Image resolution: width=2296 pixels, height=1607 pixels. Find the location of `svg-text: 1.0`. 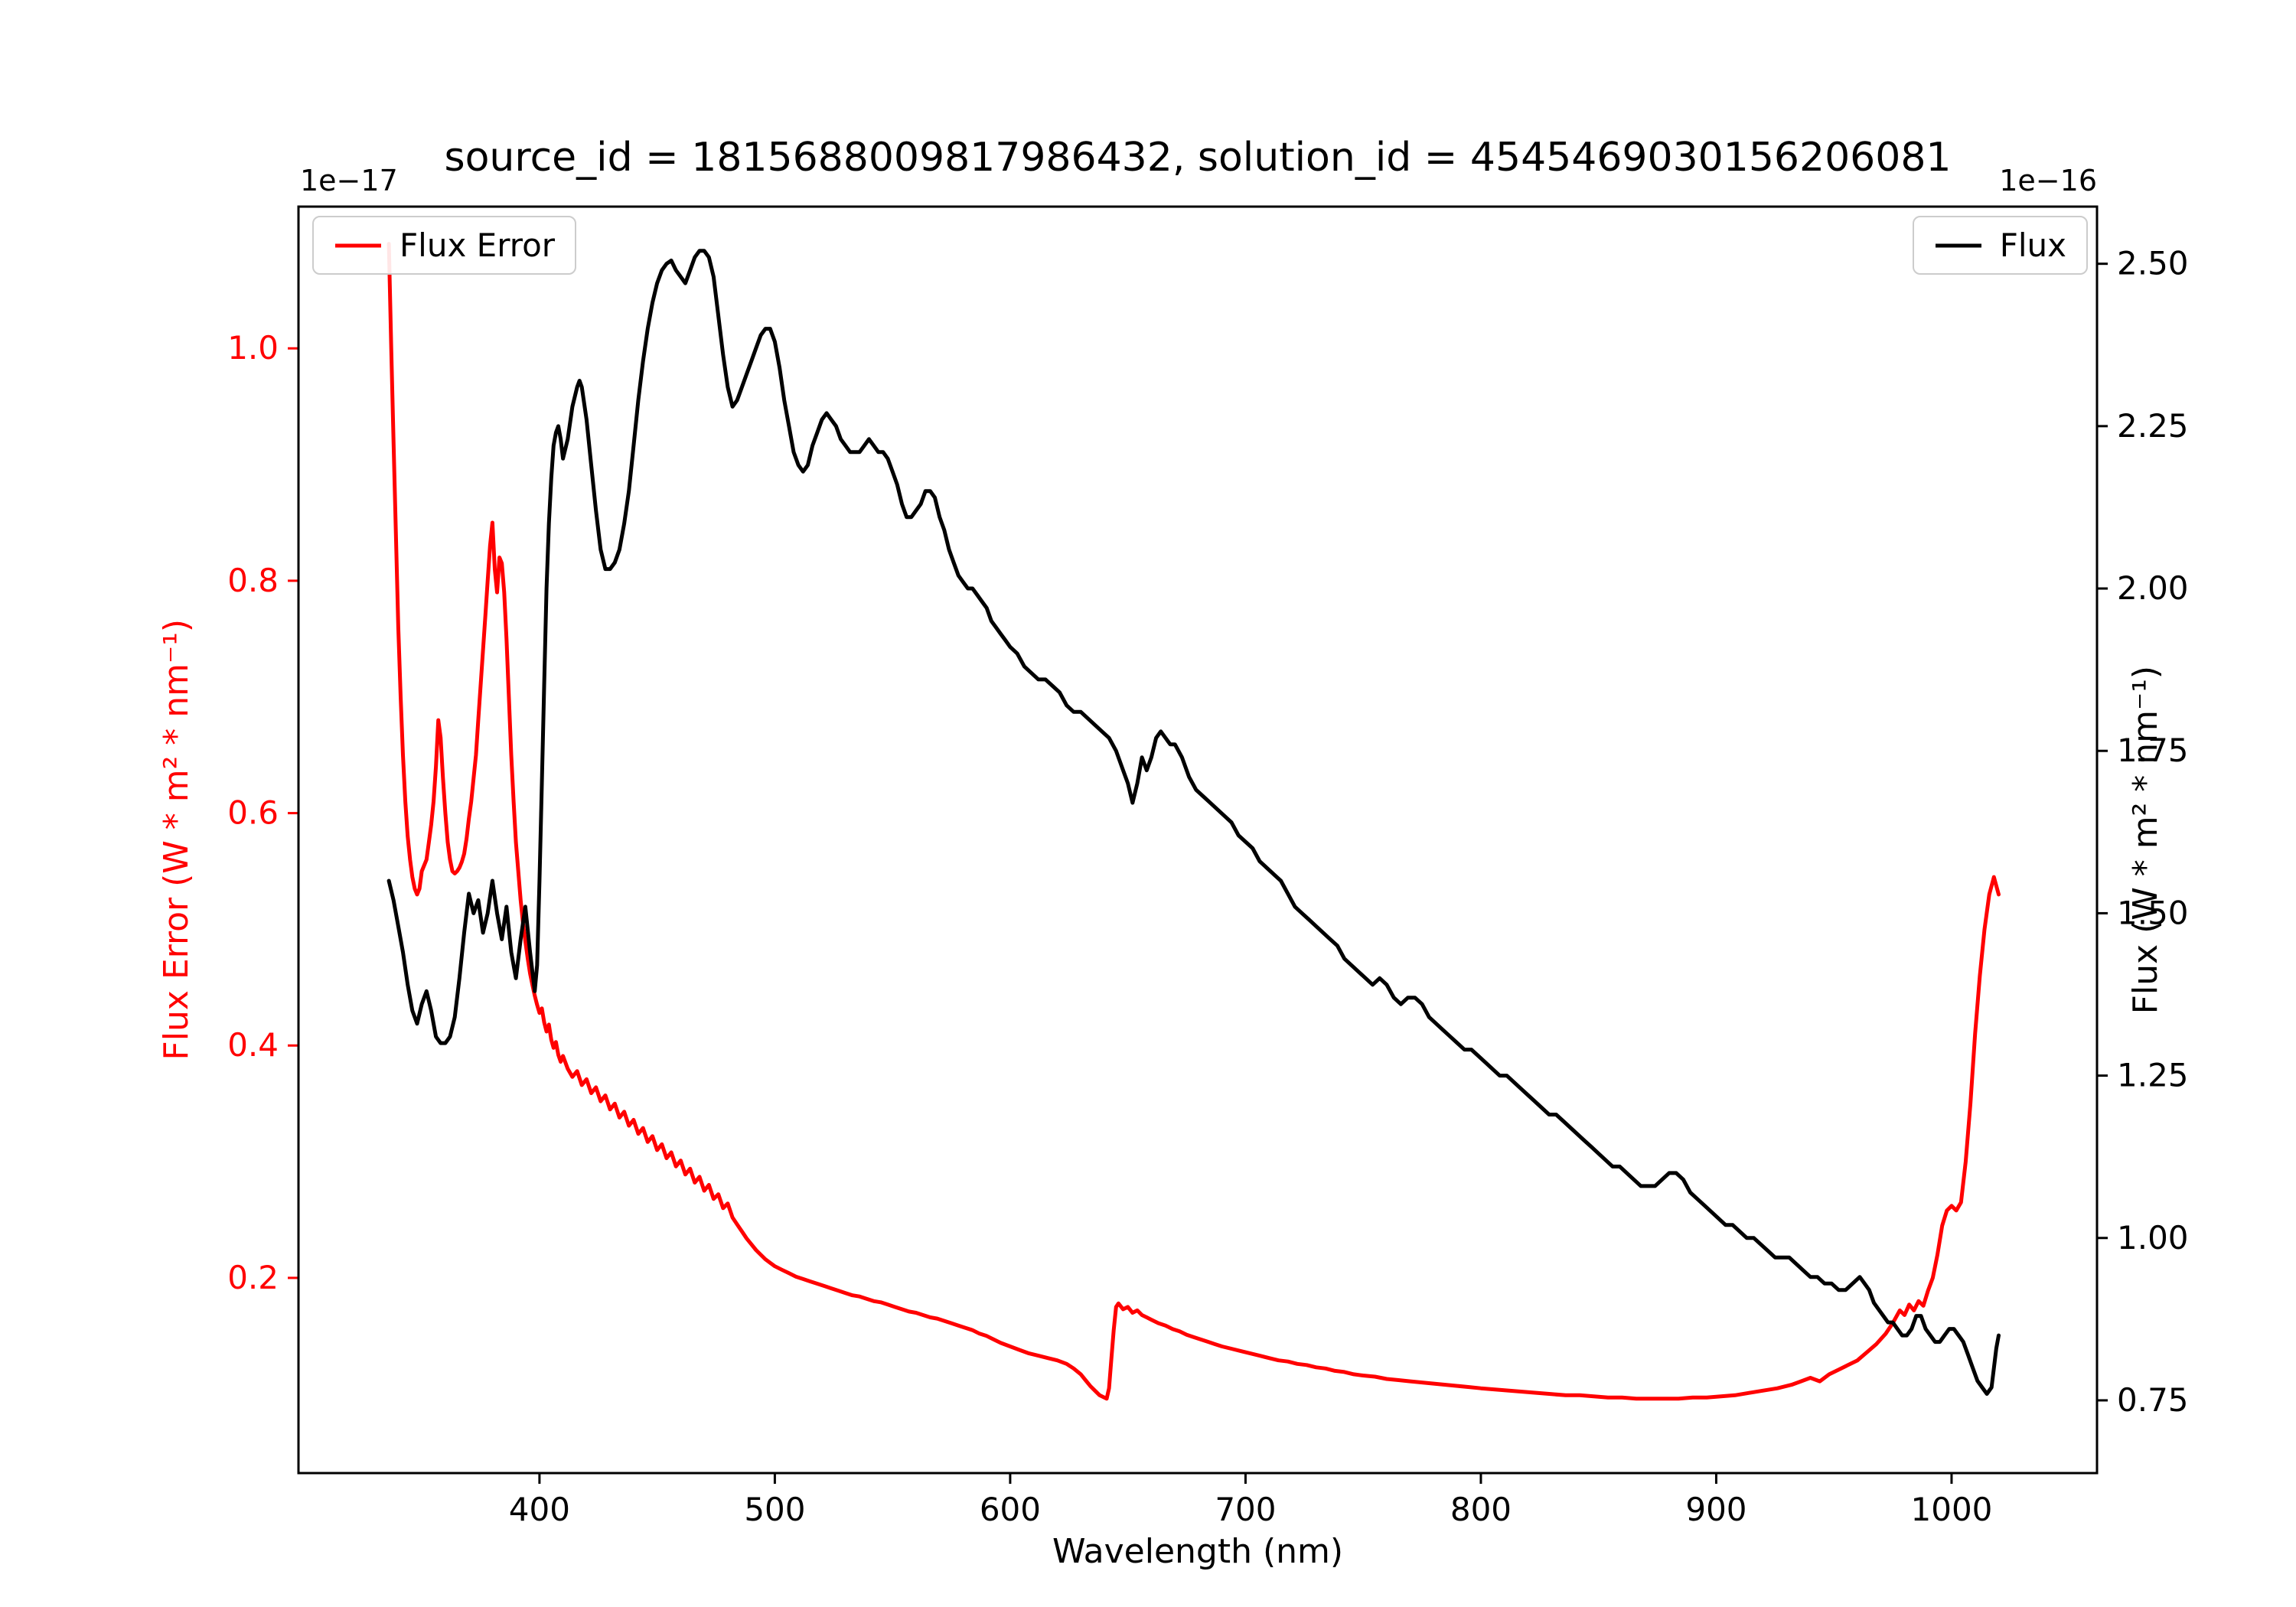

svg-text: 1.0 is located at coordinates (253, 348).